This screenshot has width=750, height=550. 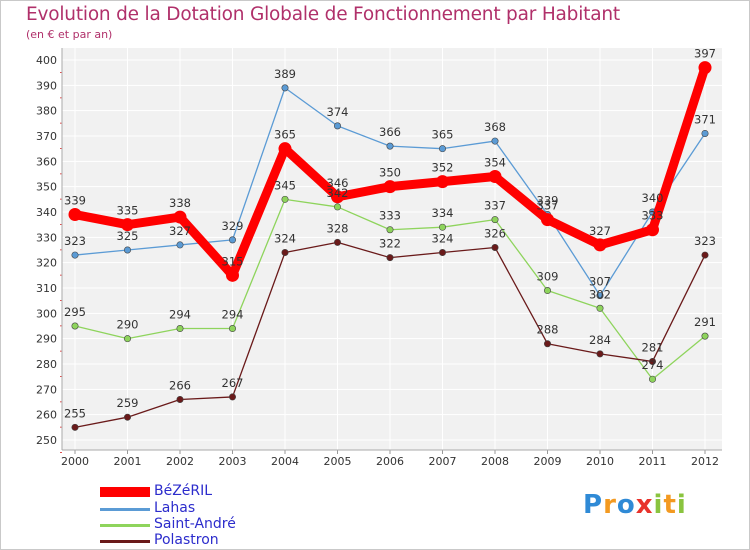 What do you see at coordinates (338, 461) in the screenshot?
I see `x-tick-label: 2005` at bounding box center [338, 461].